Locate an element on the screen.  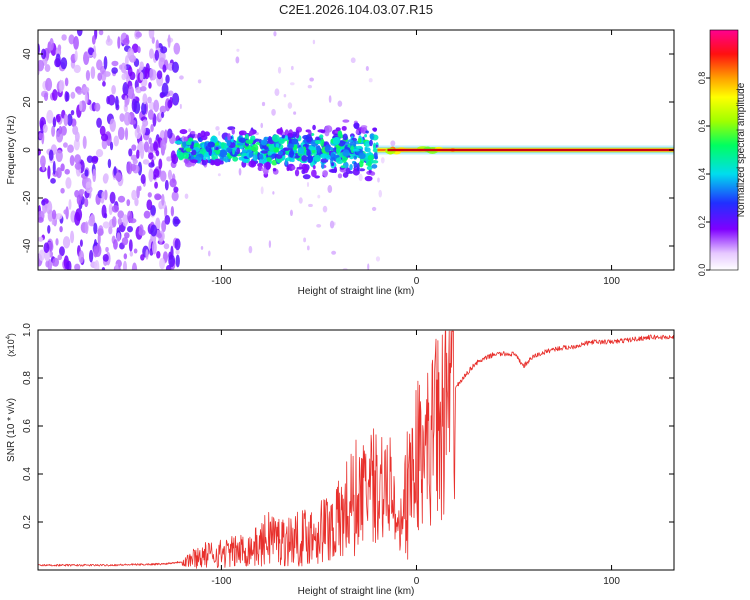
snr-x-tick-label: 100 is located at coordinates (611, 581).